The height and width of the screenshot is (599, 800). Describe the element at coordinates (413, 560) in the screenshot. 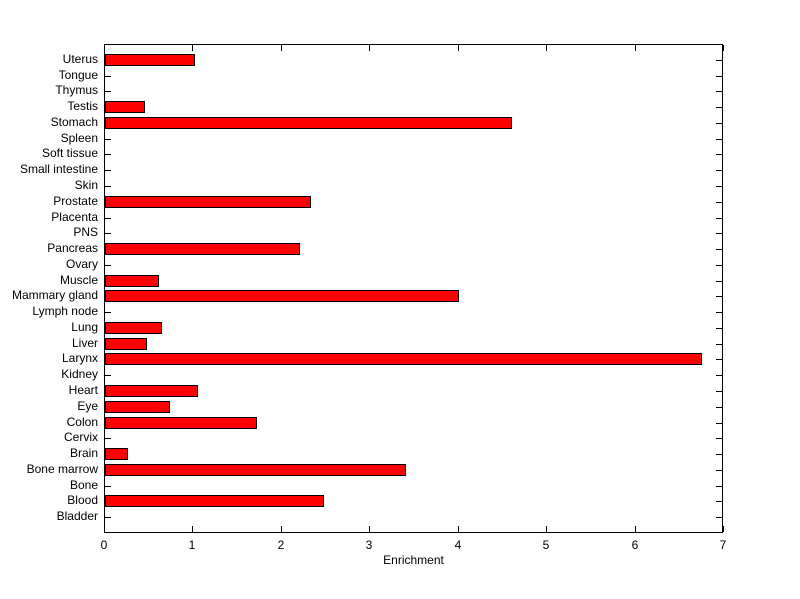

I see `x-axis-label: Enrichment` at that location.